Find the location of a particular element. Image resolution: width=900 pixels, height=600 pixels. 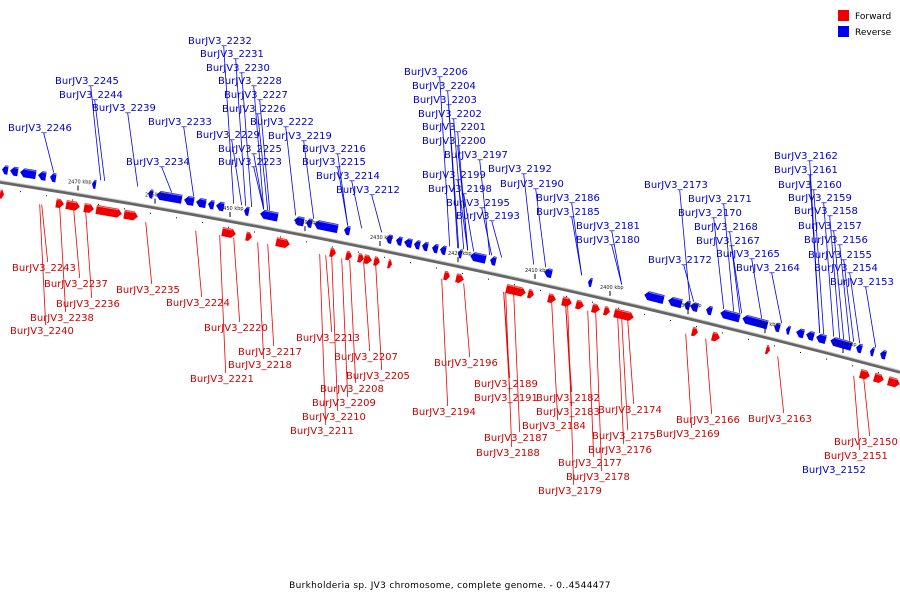

reverse-gene-44-shine is located at coordinates (874, 348).